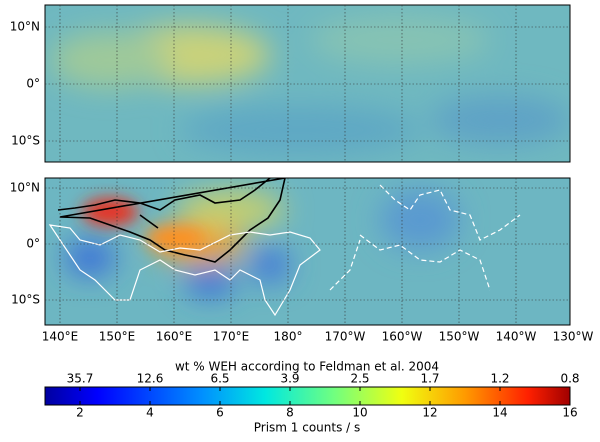 This screenshot has height=442, width=600. Describe the element at coordinates (359, 379) in the screenshot. I see `colorbar-top-label: 2.5` at that location.